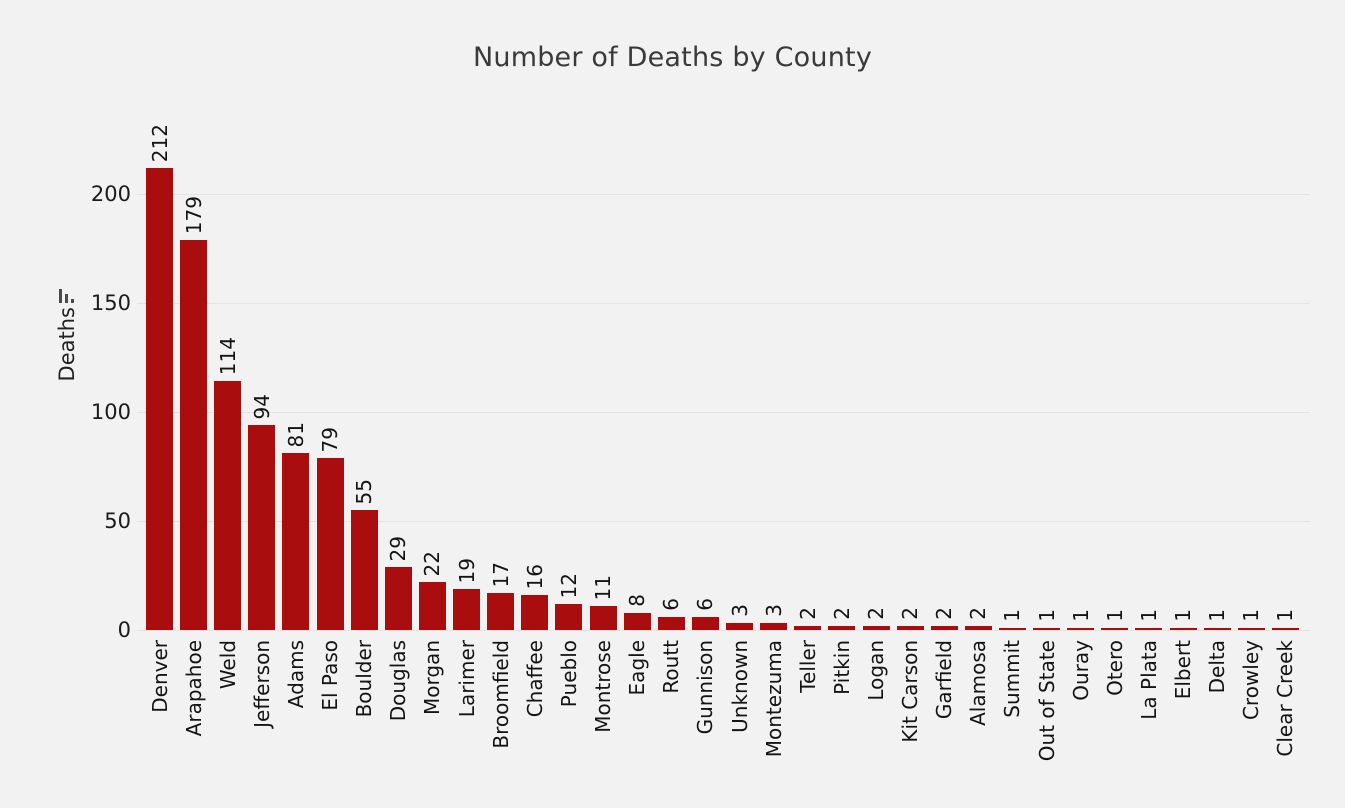 The width and height of the screenshot is (1345, 808). I want to click on y-tick-label: 50, so click(117, 521).